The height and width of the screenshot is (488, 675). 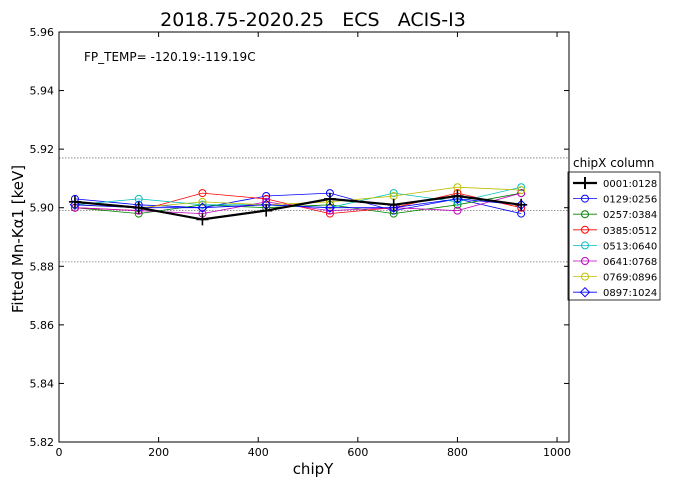 I want to click on y-tick-label: 5.94, so click(x=42, y=91).